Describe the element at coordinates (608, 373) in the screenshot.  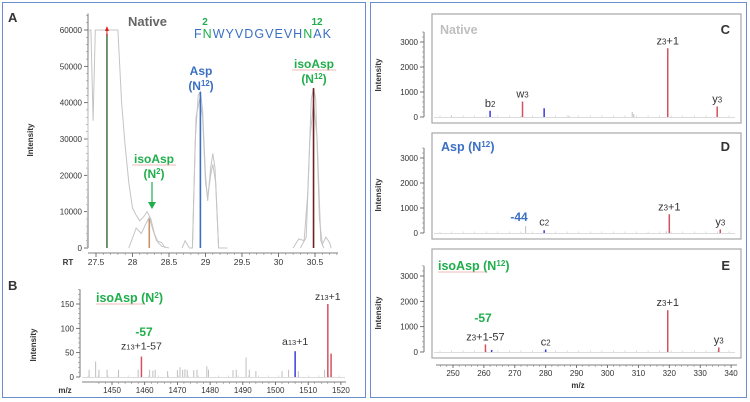
I see `x-tick-label: 300` at that location.